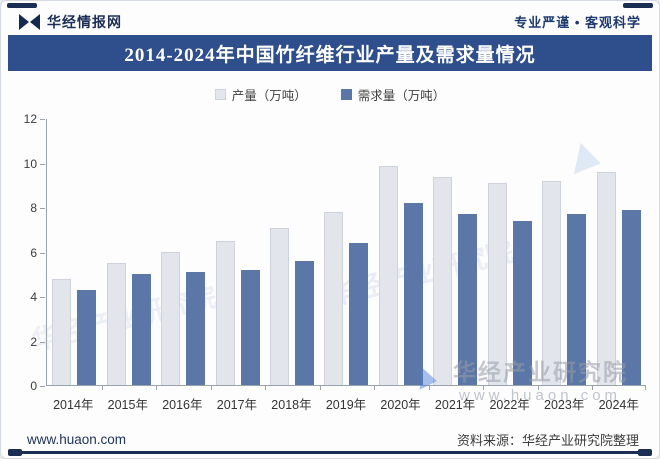 The height and width of the screenshot is (459, 660). Describe the element at coordinates (330, 21) in the screenshot. I see `header: 华经情报网 专业严谨 • 客观科学` at that location.